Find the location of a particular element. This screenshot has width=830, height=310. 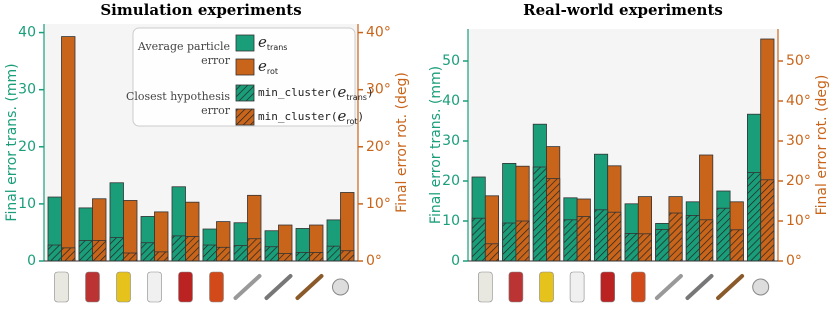

legend-label: erot is located at coordinates (268, 66).